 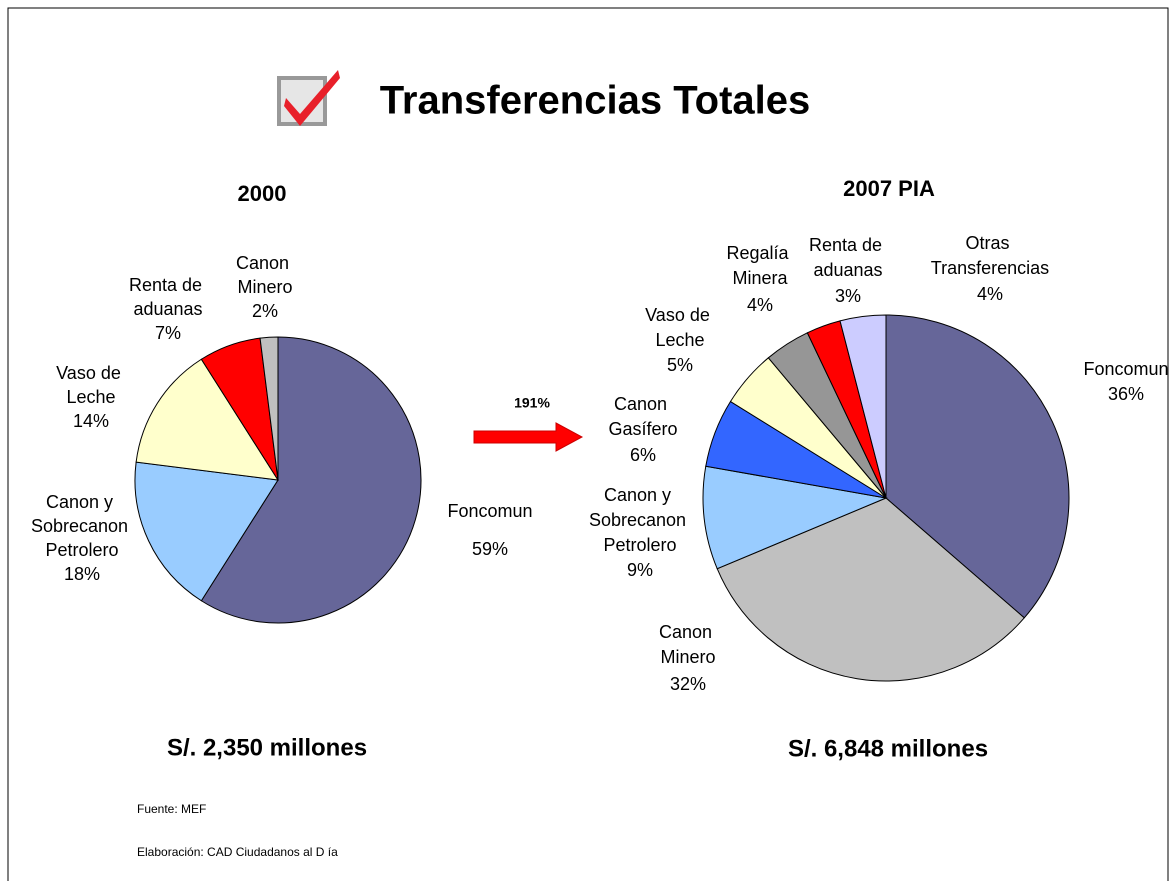 I want to click on slice-value-label: 18%, so click(x=82, y=574).